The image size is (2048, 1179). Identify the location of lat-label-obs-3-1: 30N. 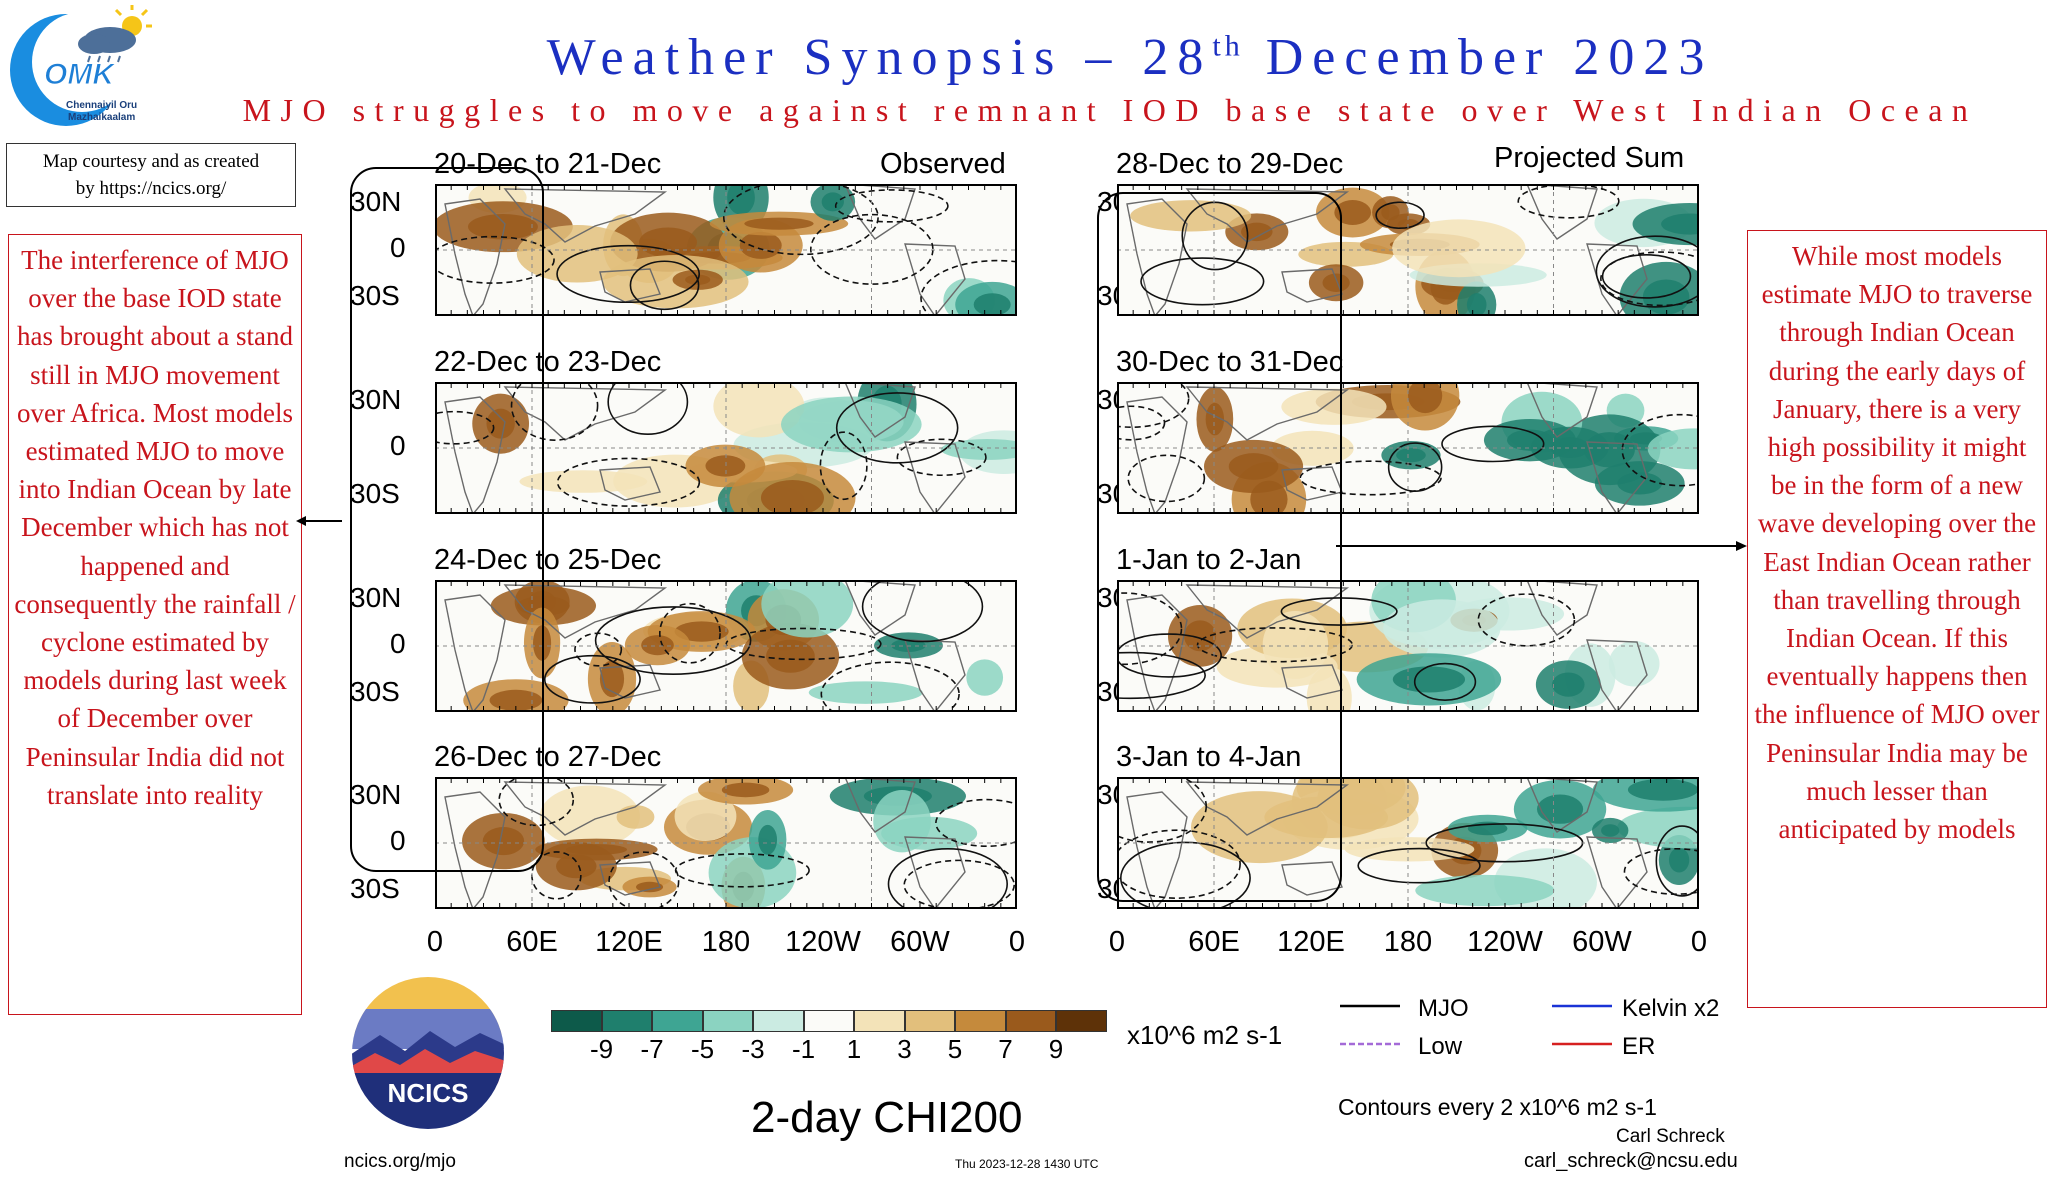
(376, 597).